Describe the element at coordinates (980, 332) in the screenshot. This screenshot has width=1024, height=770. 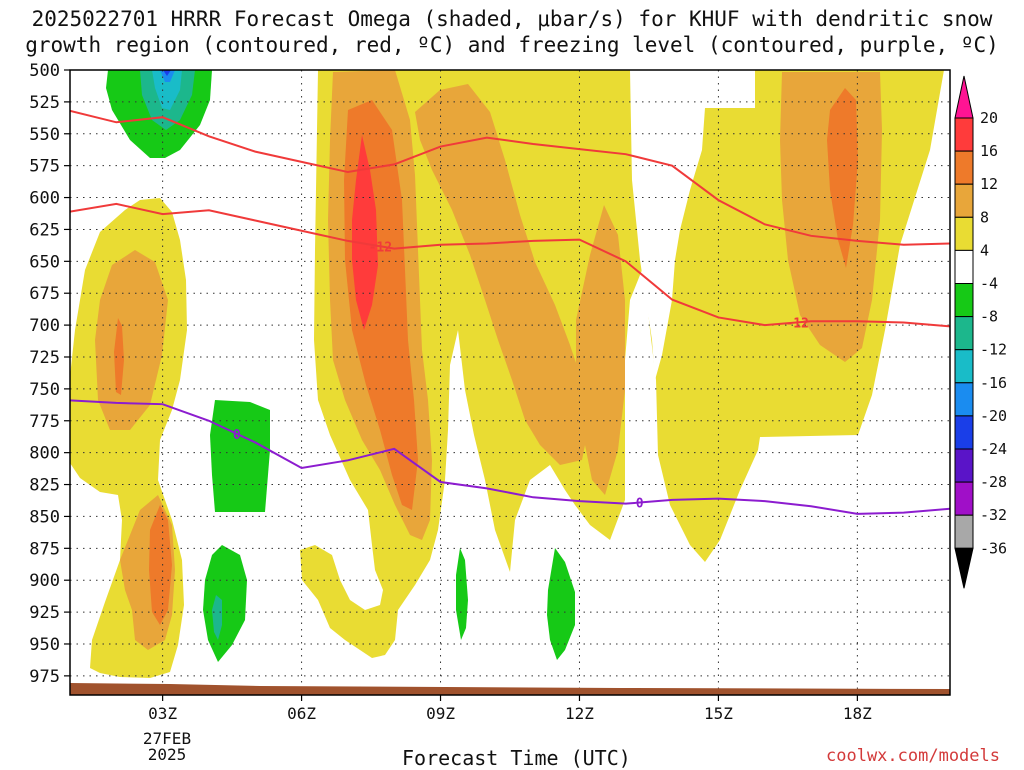
I see `colorbar: 20 16 12 8 4 -4 -8 -12 -16 -20 -24 -28 -32 -36` at that location.